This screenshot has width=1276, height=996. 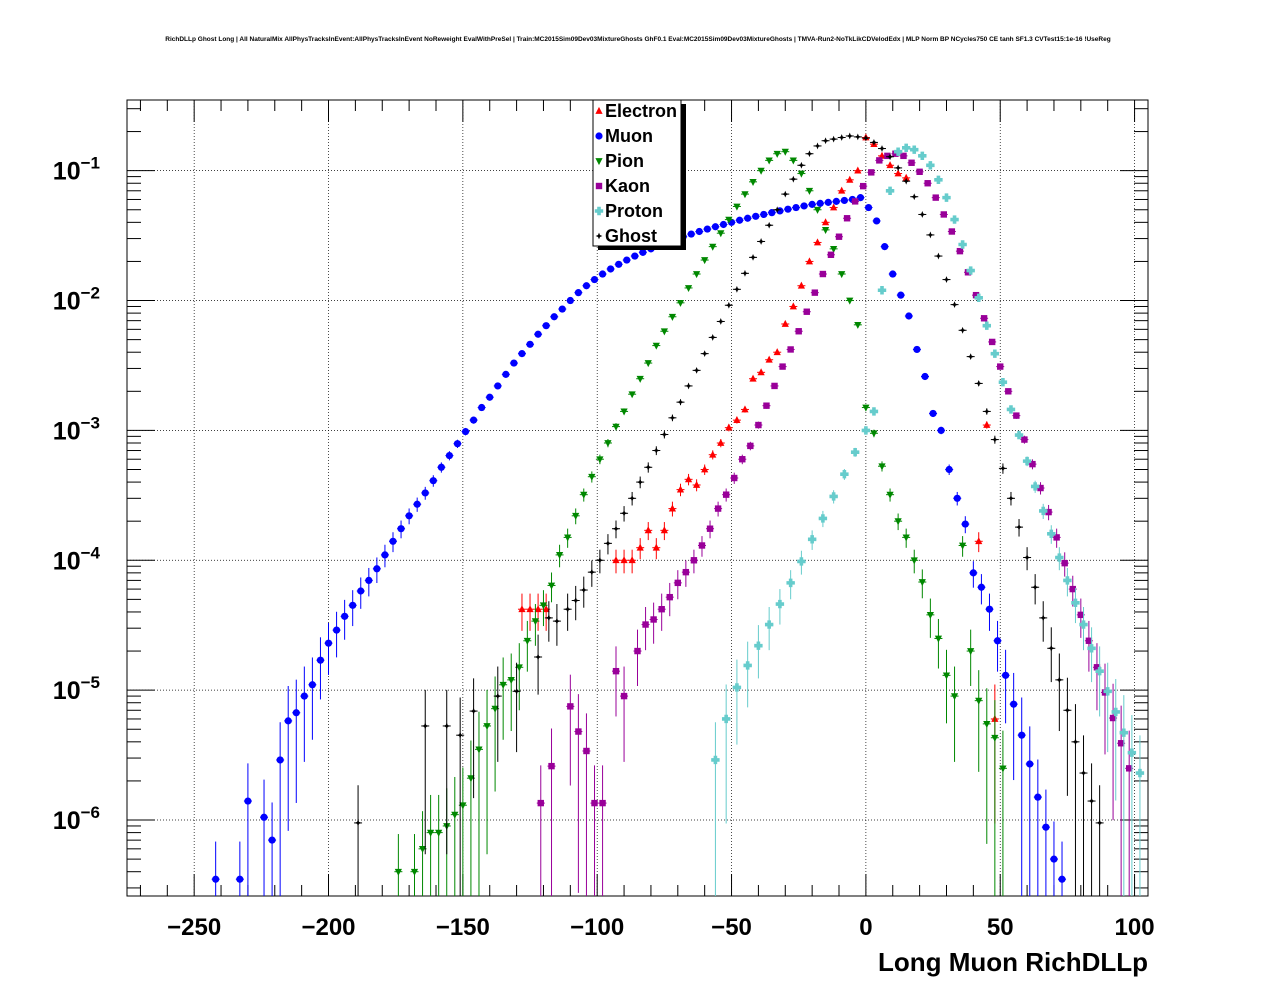 What do you see at coordinates (641, 111) in the screenshot?
I see `legend-label-electron: Electron` at bounding box center [641, 111].